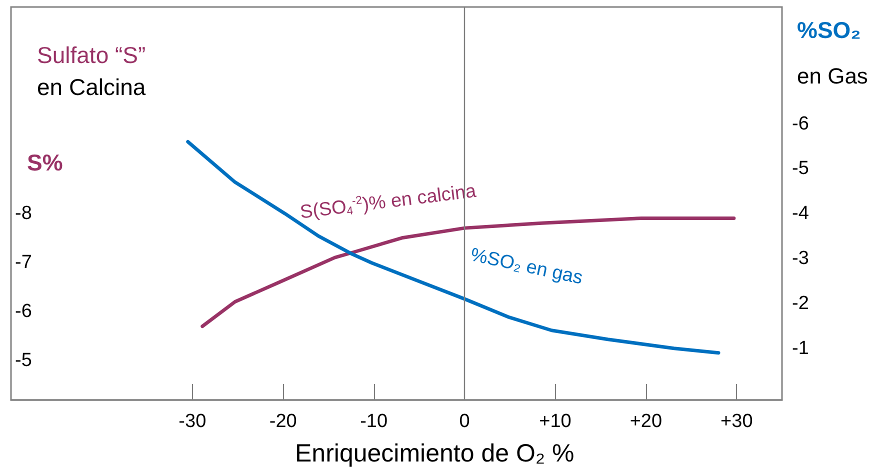 Image resolution: width=890 pixels, height=472 pixels. What do you see at coordinates (555, 421) in the screenshot?
I see `x-tick-label: +10` at bounding box center [555, 421].